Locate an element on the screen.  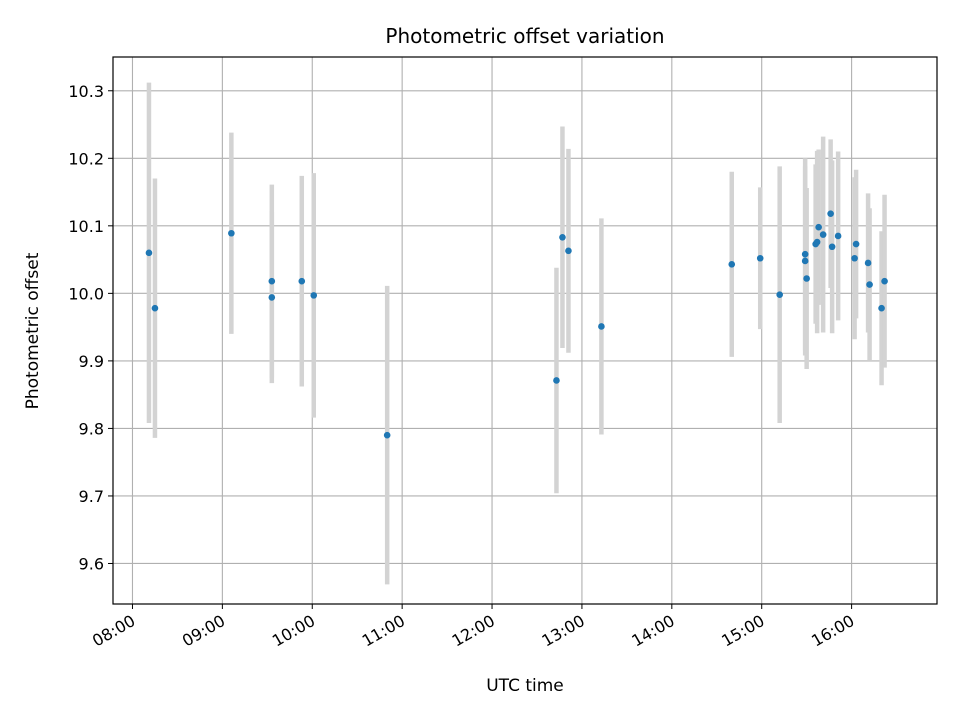
x-axis-label: UTC time is located at coordinates (525, 686).